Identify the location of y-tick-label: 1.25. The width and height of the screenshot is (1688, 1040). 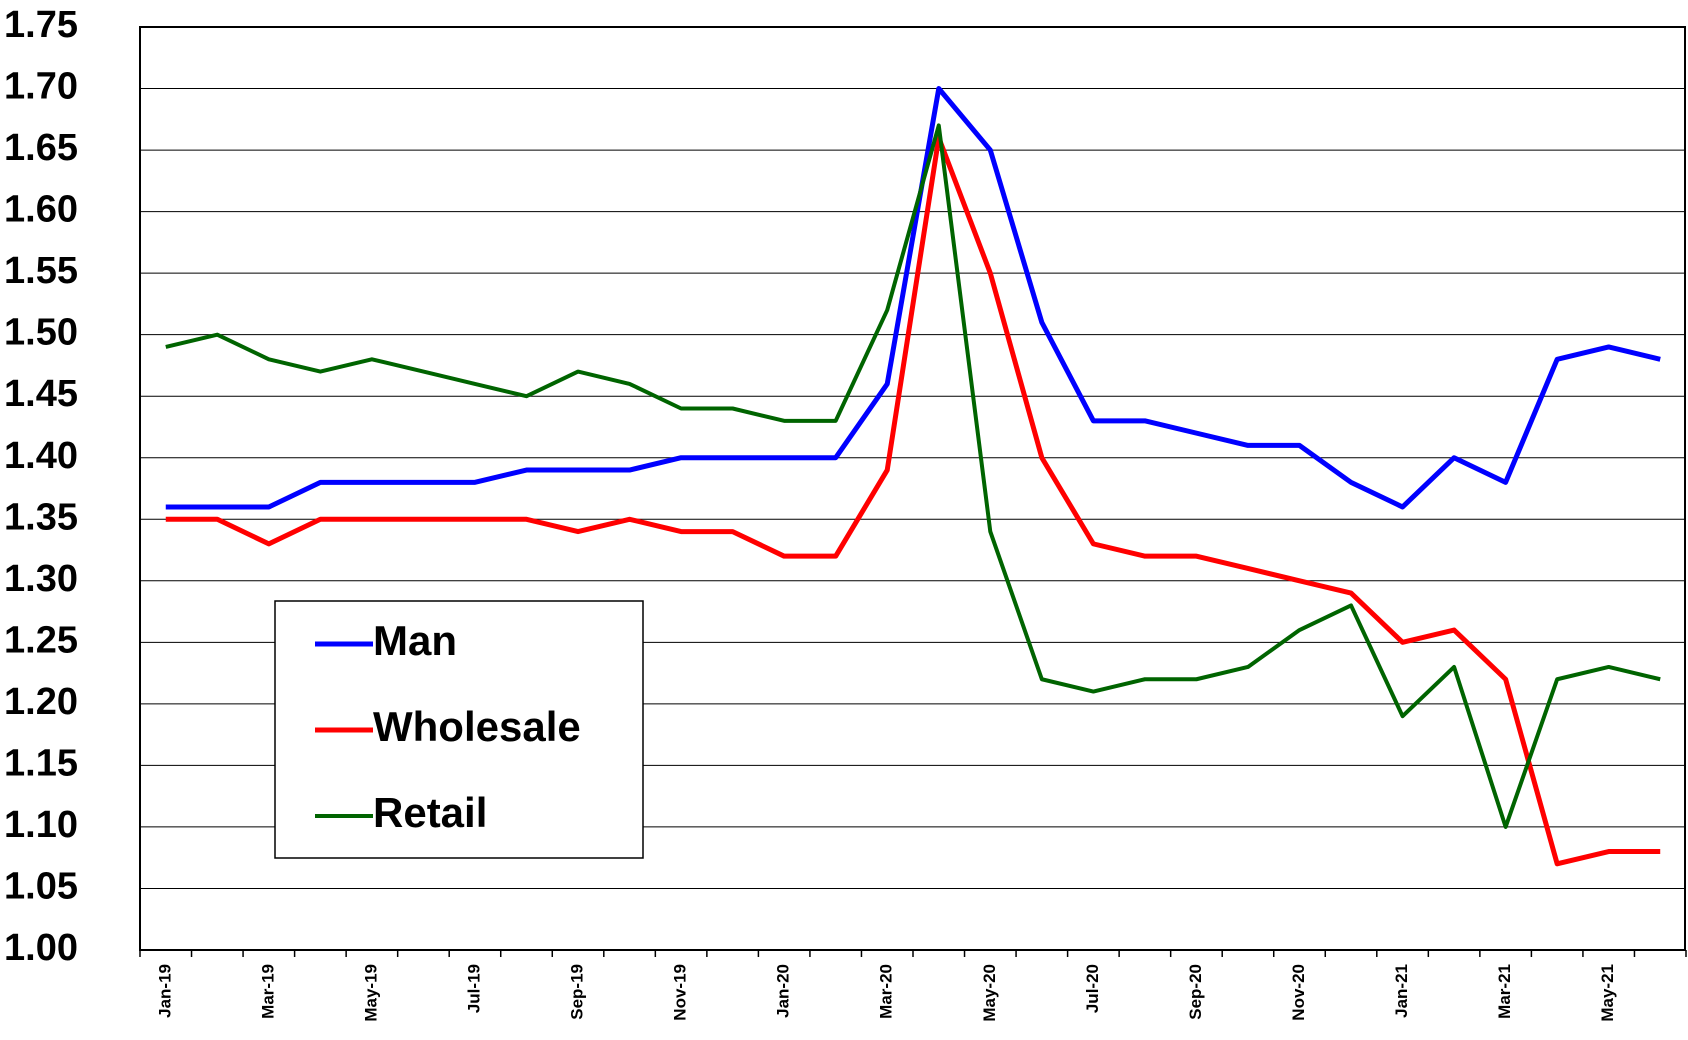
(41, 640).